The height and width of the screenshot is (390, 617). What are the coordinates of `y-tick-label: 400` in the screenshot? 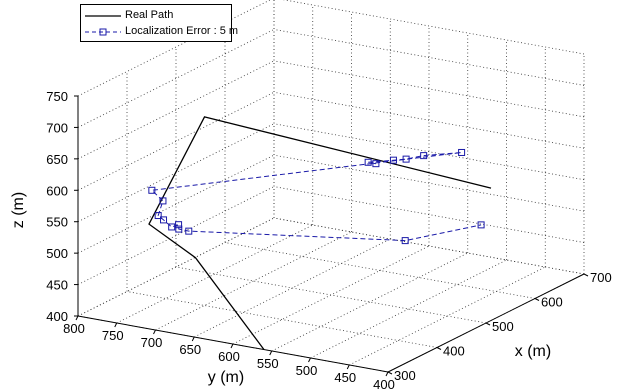 It's located at (384, 383).